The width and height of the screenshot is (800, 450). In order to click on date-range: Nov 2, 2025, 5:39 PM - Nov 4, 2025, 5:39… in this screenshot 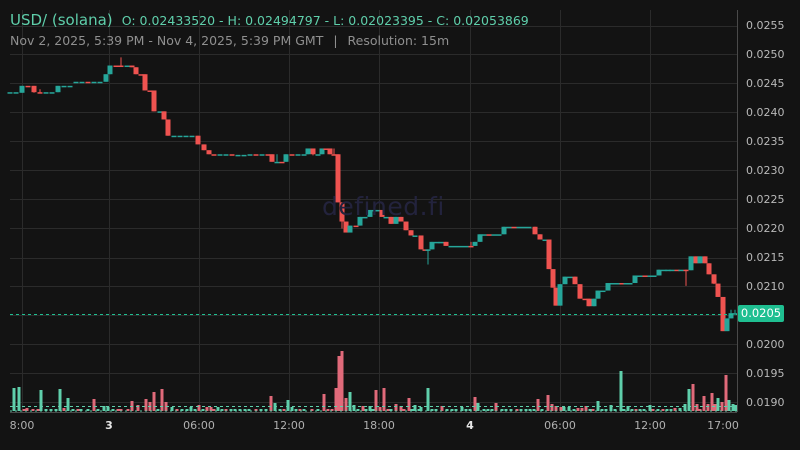, I will do `click(167, 40)`.